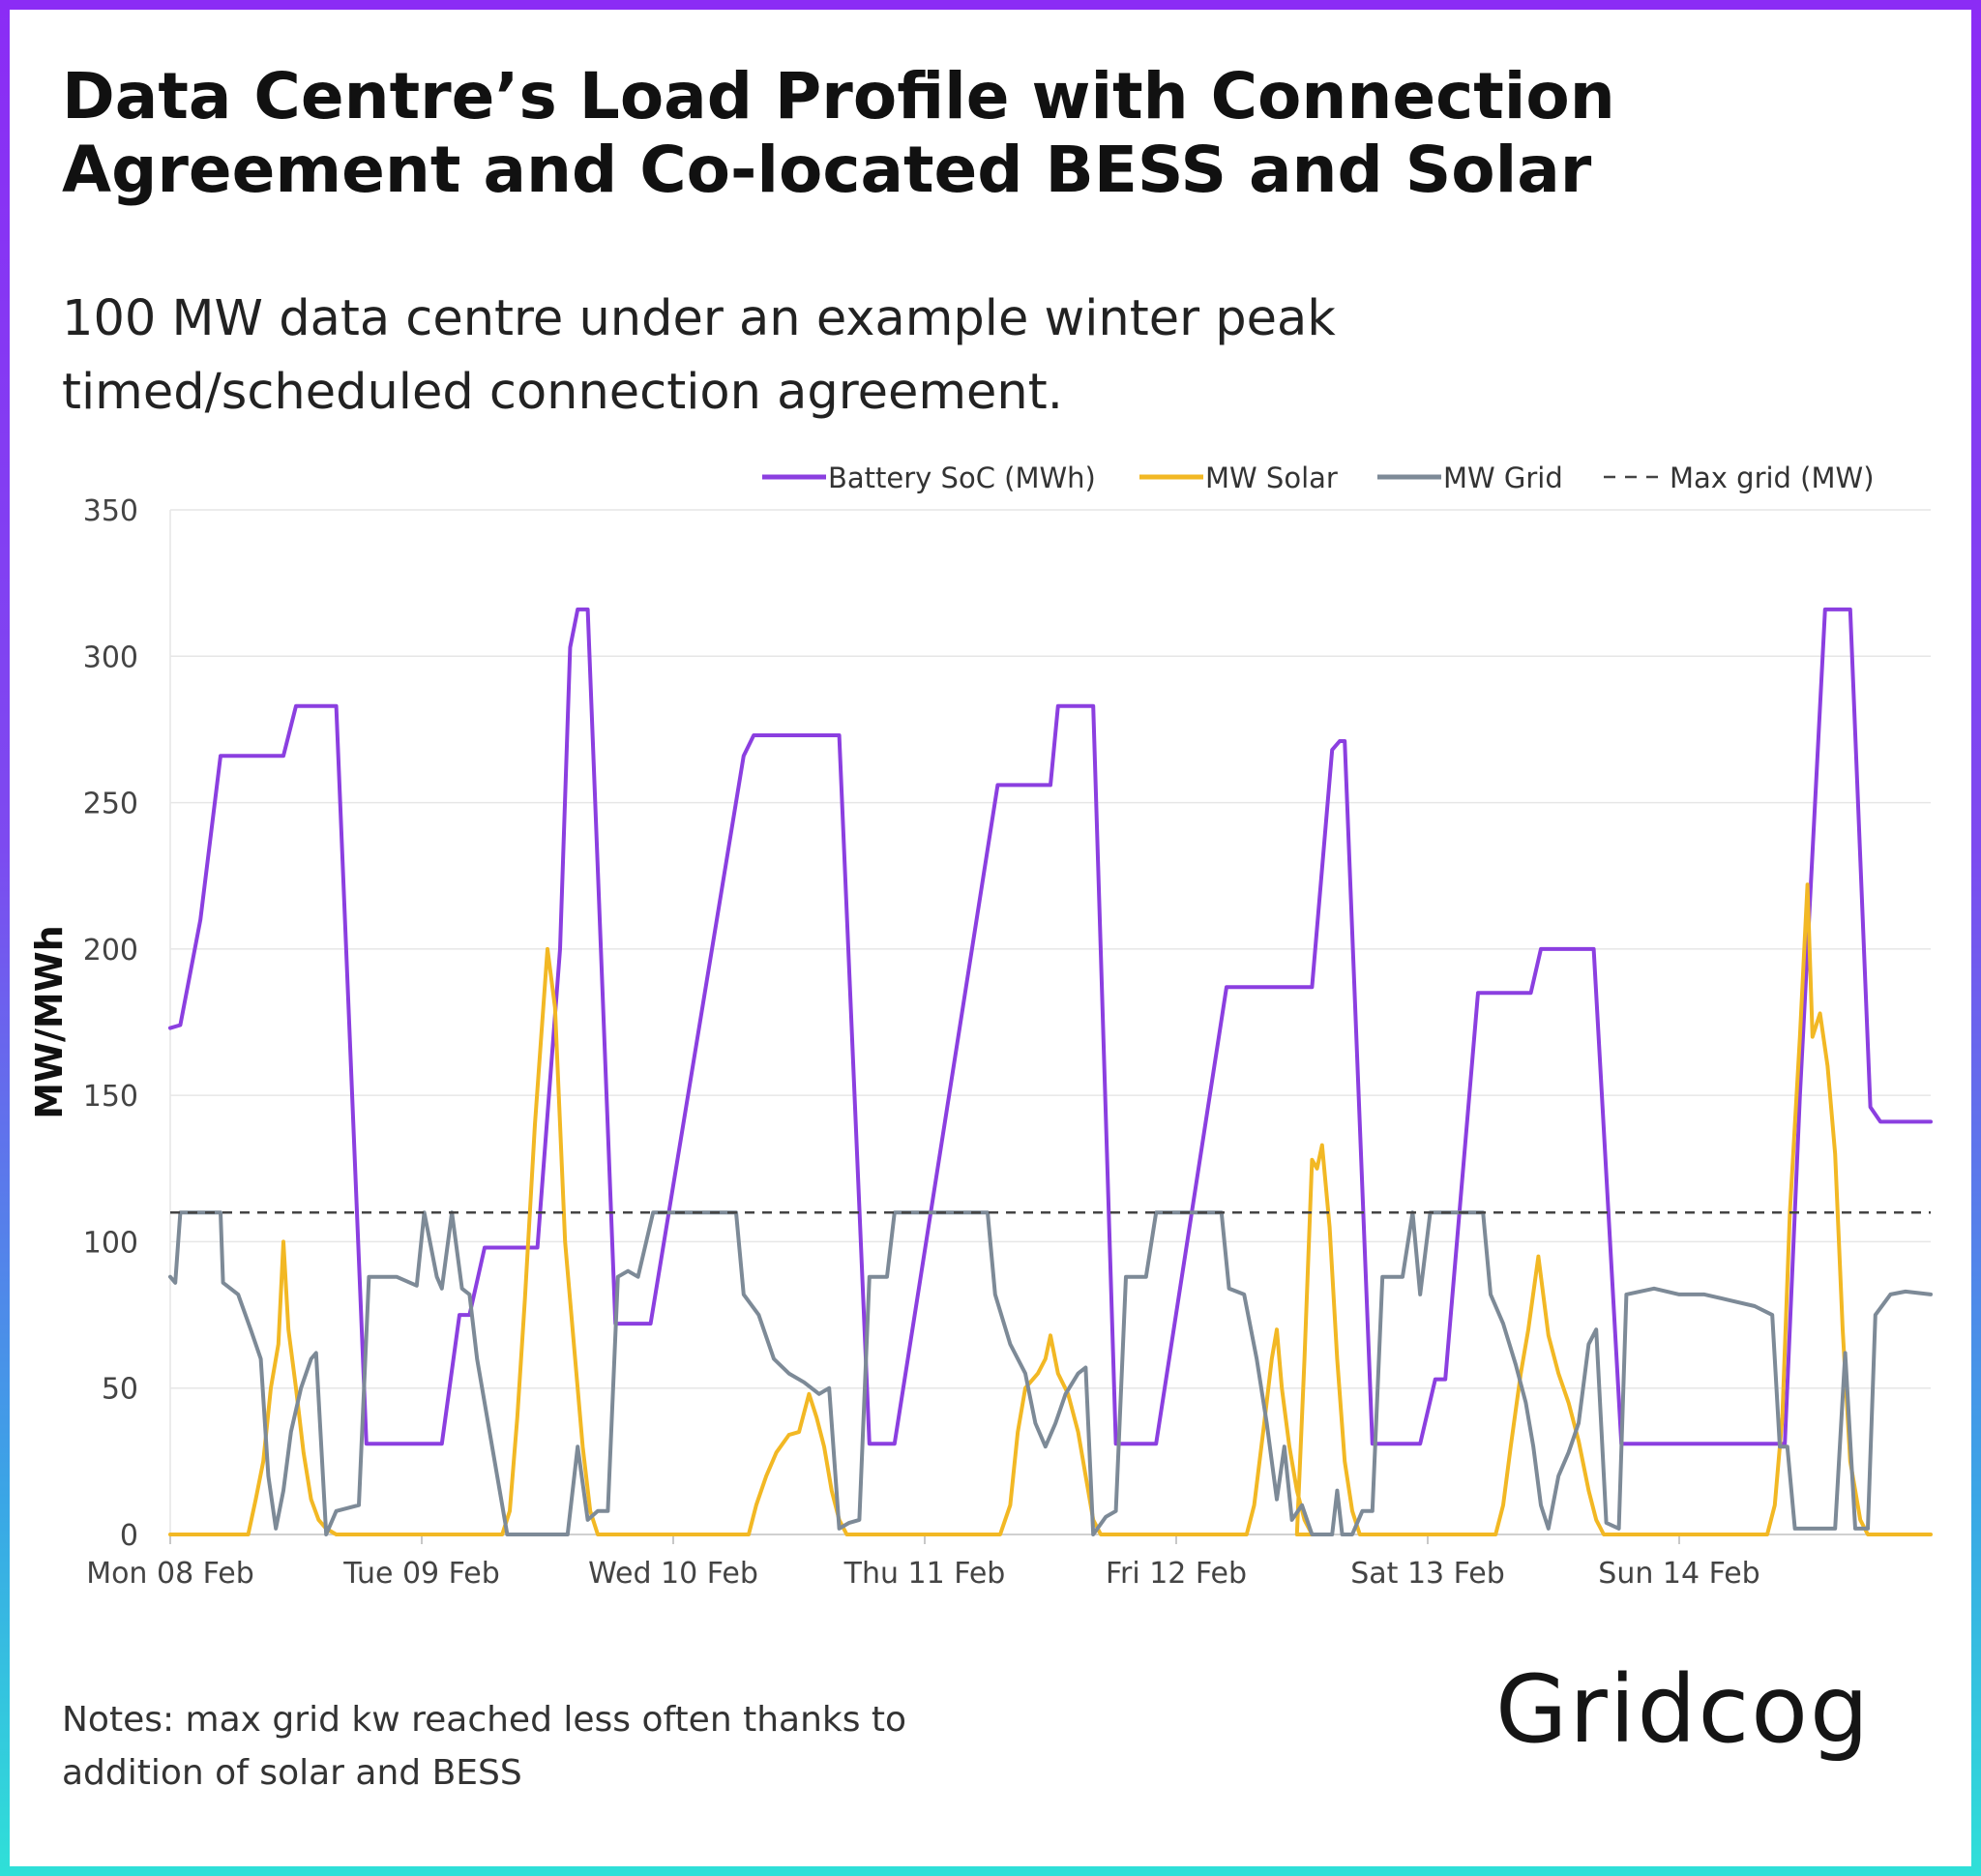  Describe the element at coordinates (962, 478) in the screenshot. I see `legend-label-battery-soc-mwh: Battery SoC (MWh)` at that location.